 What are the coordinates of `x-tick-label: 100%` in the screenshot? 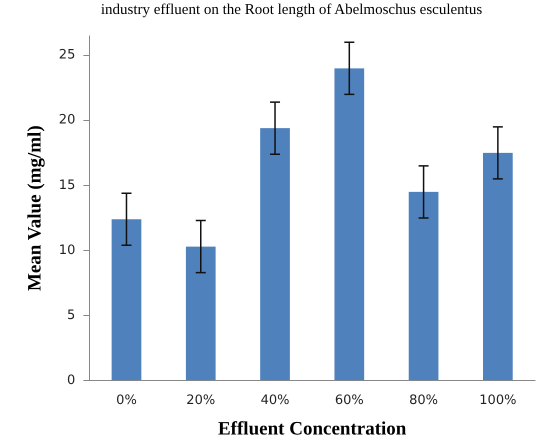 It's located at (497, 400).